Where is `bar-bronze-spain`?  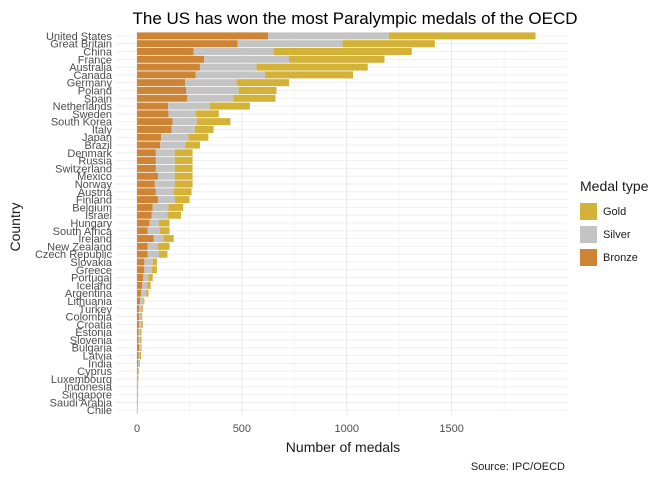 bar-bronze-spain is located at coordinates (162, 98).